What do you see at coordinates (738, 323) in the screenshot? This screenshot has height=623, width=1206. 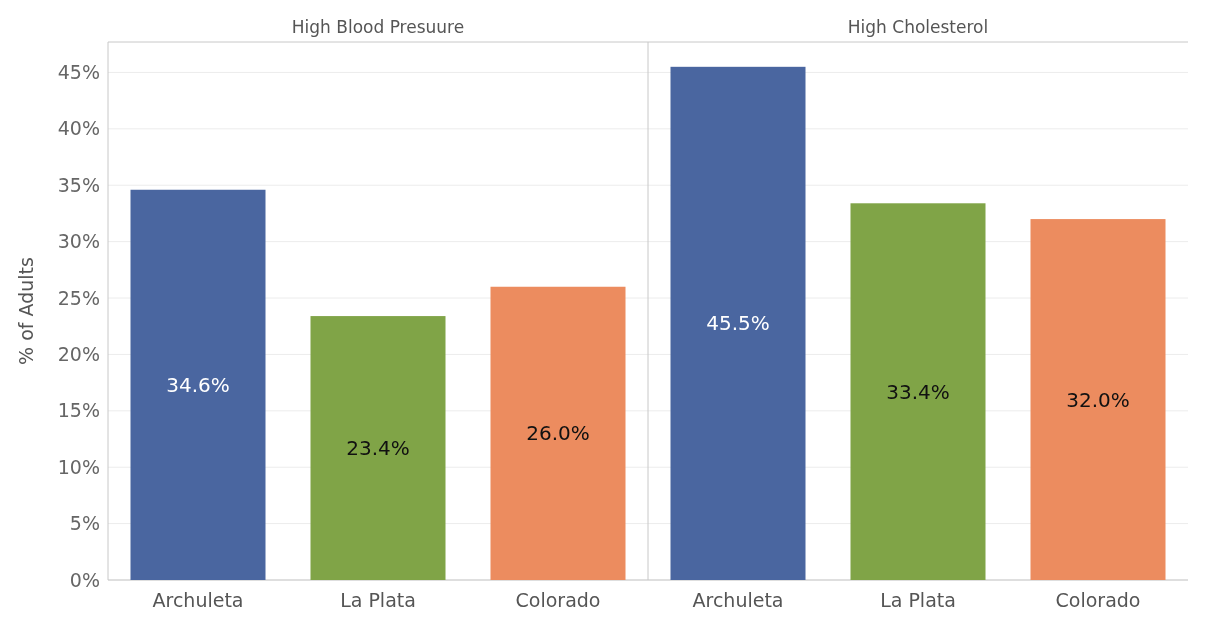 I see `data-label: 45.5%` at bounding box center [738, 323].